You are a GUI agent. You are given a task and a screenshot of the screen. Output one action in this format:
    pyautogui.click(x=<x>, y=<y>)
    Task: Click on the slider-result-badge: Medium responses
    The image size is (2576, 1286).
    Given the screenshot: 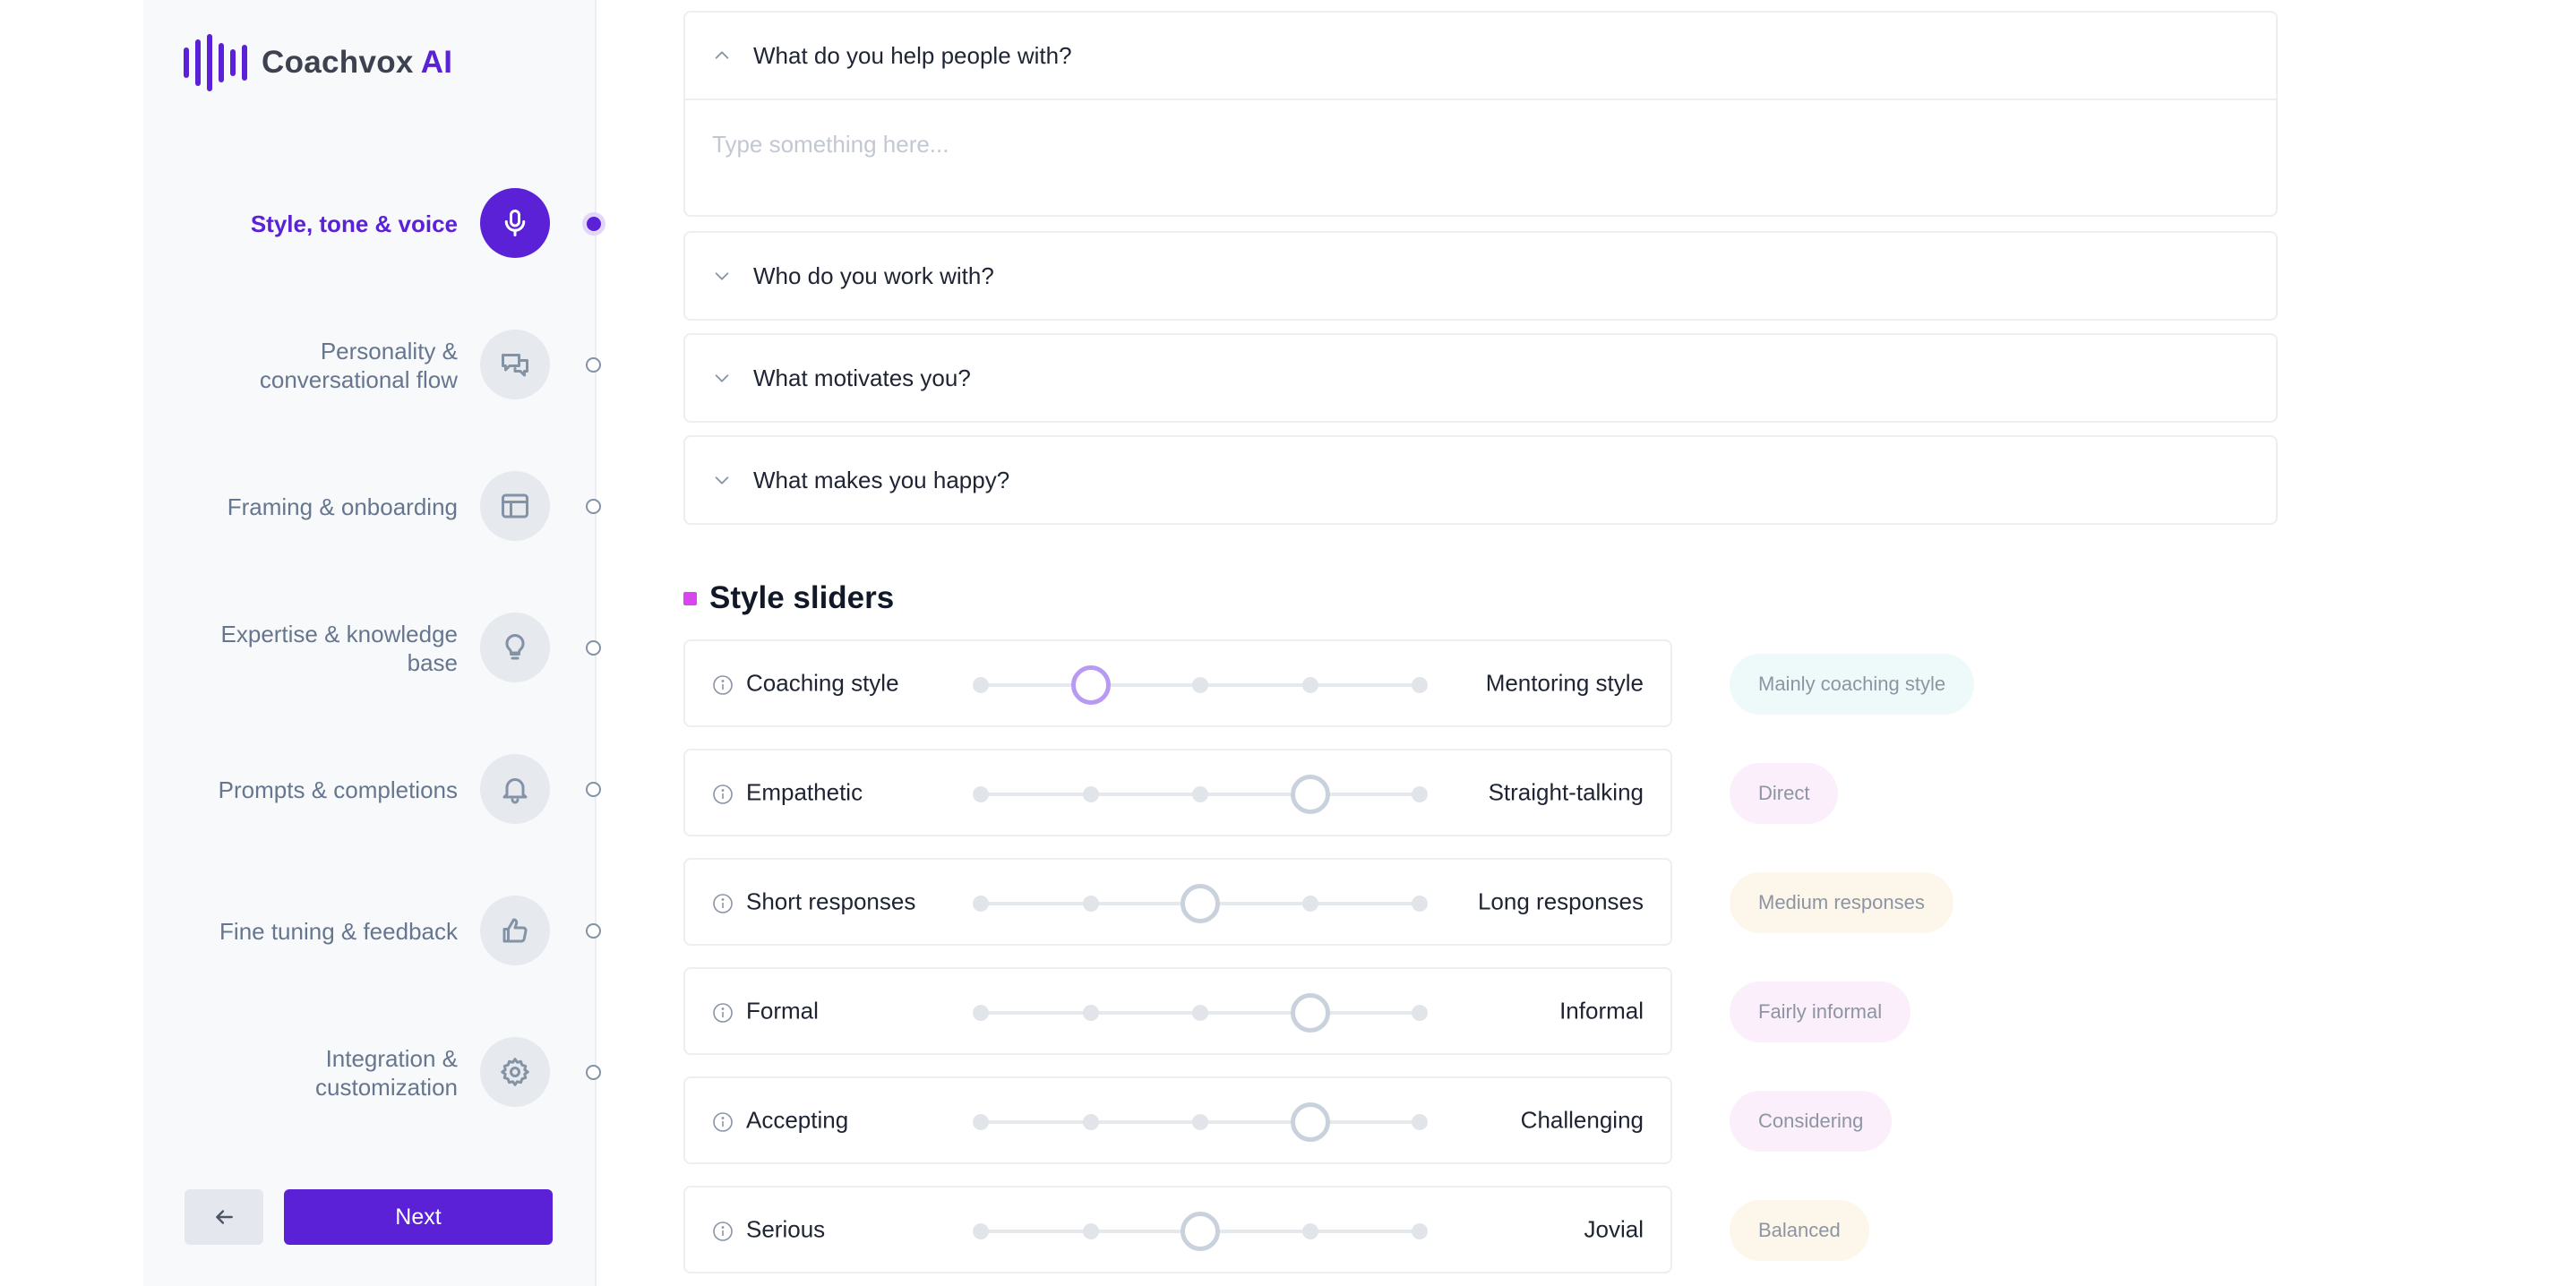 What is the action you would take?
    pyautogui.click(x=1841, y=903)
    